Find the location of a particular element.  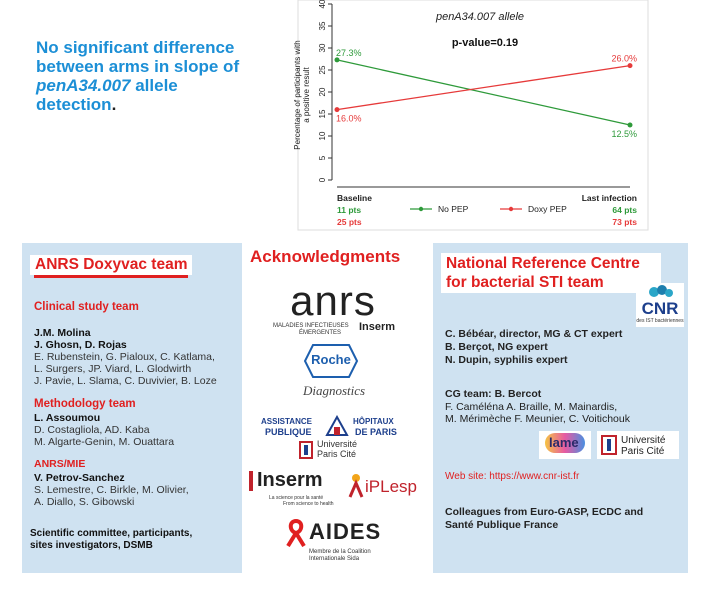

data-label: 27.3% is located at coordinates (349, 53).